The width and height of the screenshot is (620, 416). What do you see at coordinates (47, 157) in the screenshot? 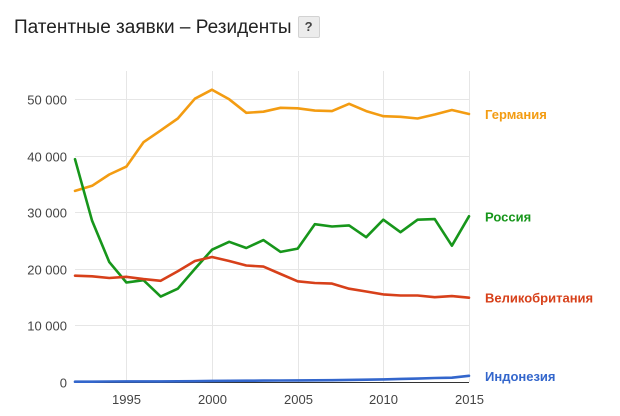
I see `y-tick-label: 40 000` at bounding box center [47, 157].